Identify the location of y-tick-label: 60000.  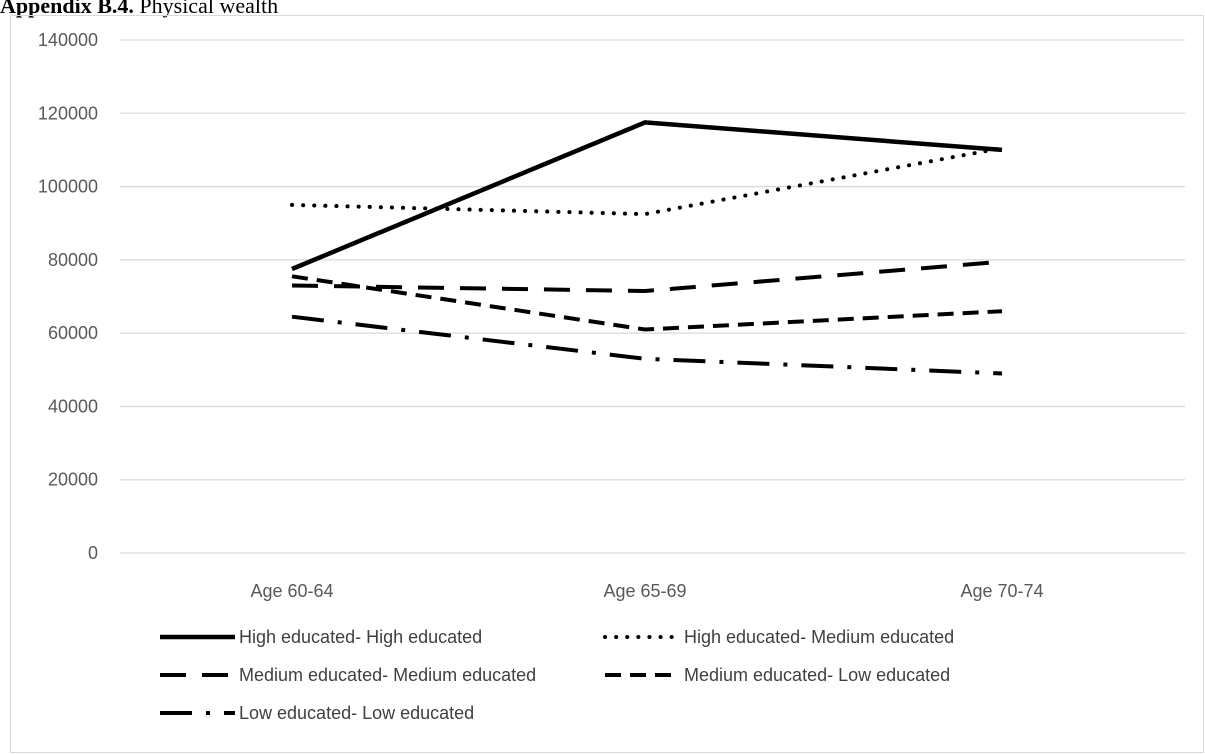
(73, 333).